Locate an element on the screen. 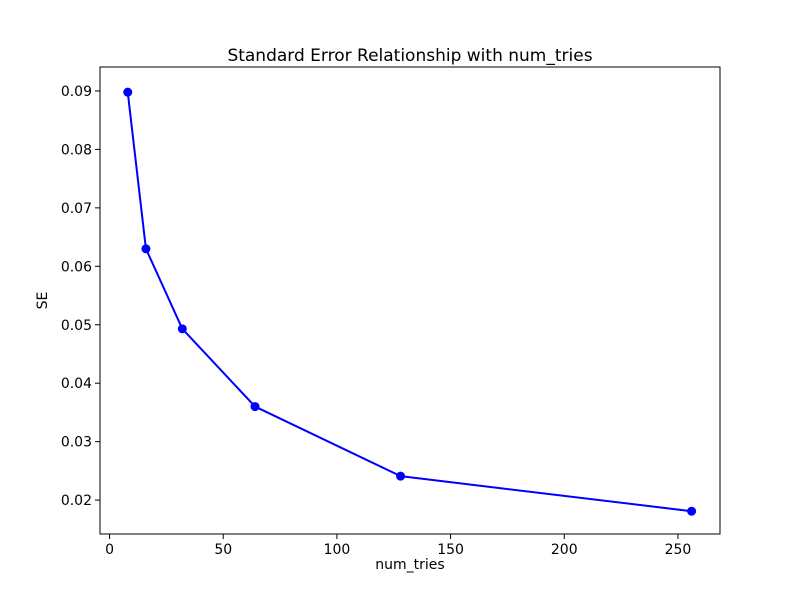  x-axis-label: num_tries is located at coordinates (409, 565).